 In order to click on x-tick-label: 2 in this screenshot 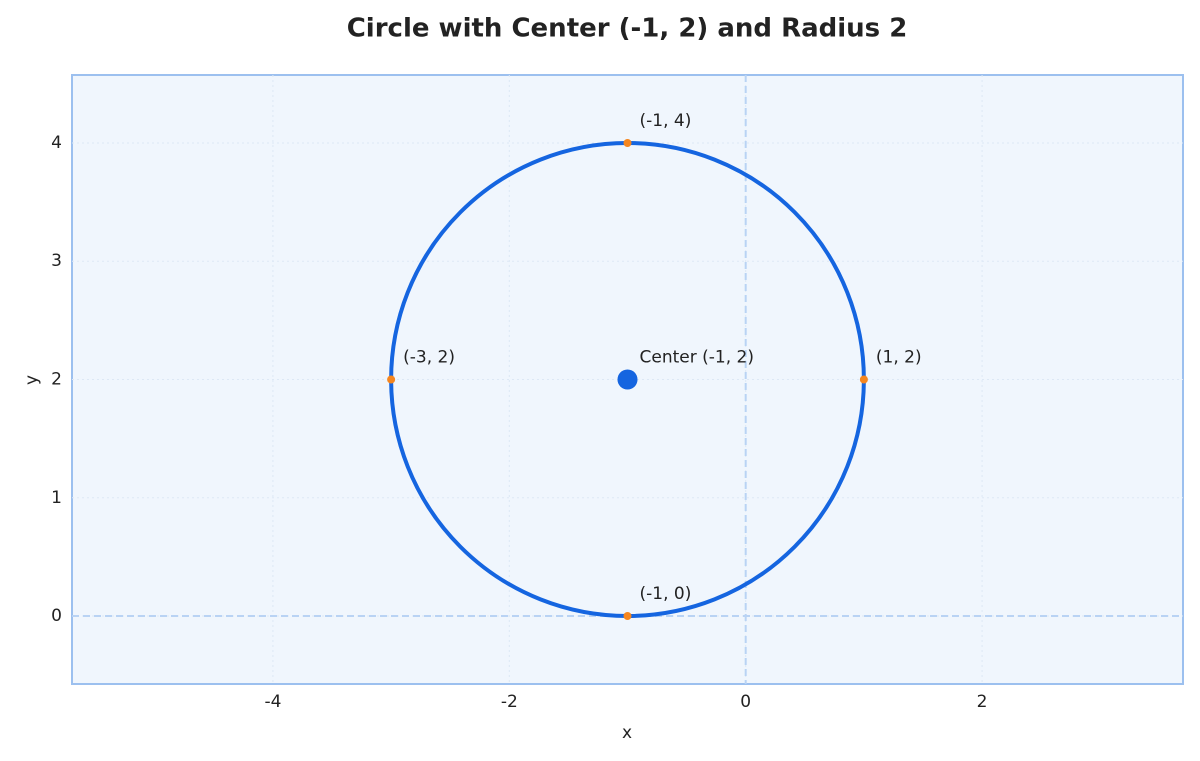, I will do `click(982, 702)`.